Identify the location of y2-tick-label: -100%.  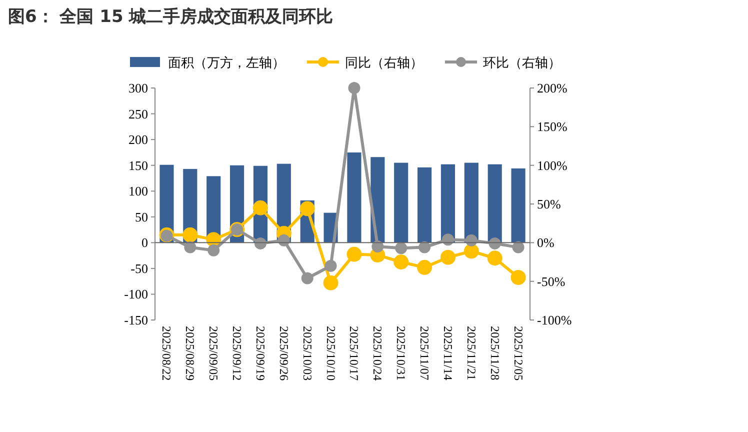
(554, 320).